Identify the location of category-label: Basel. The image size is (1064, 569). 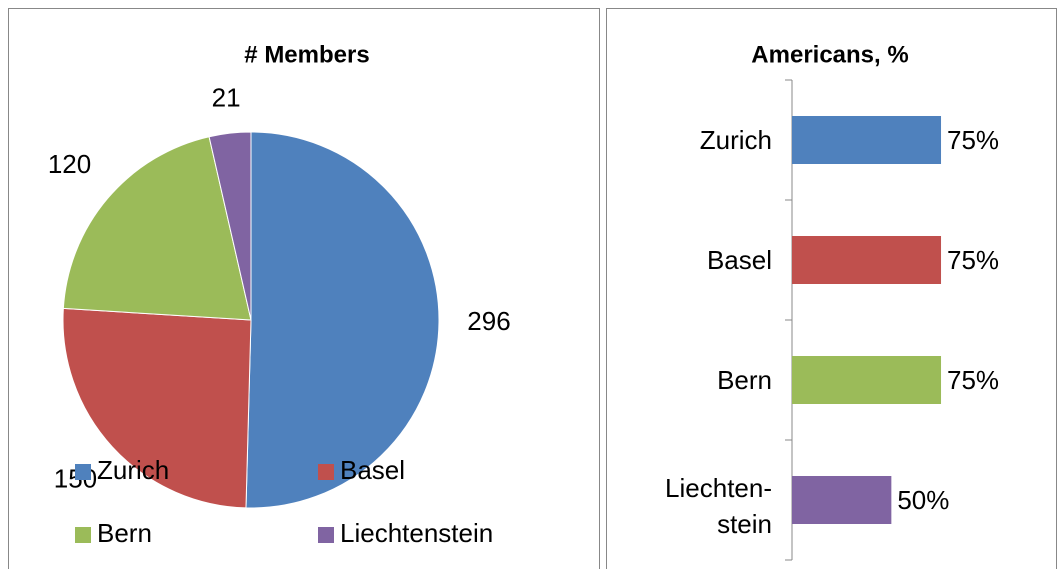
(739, 260).